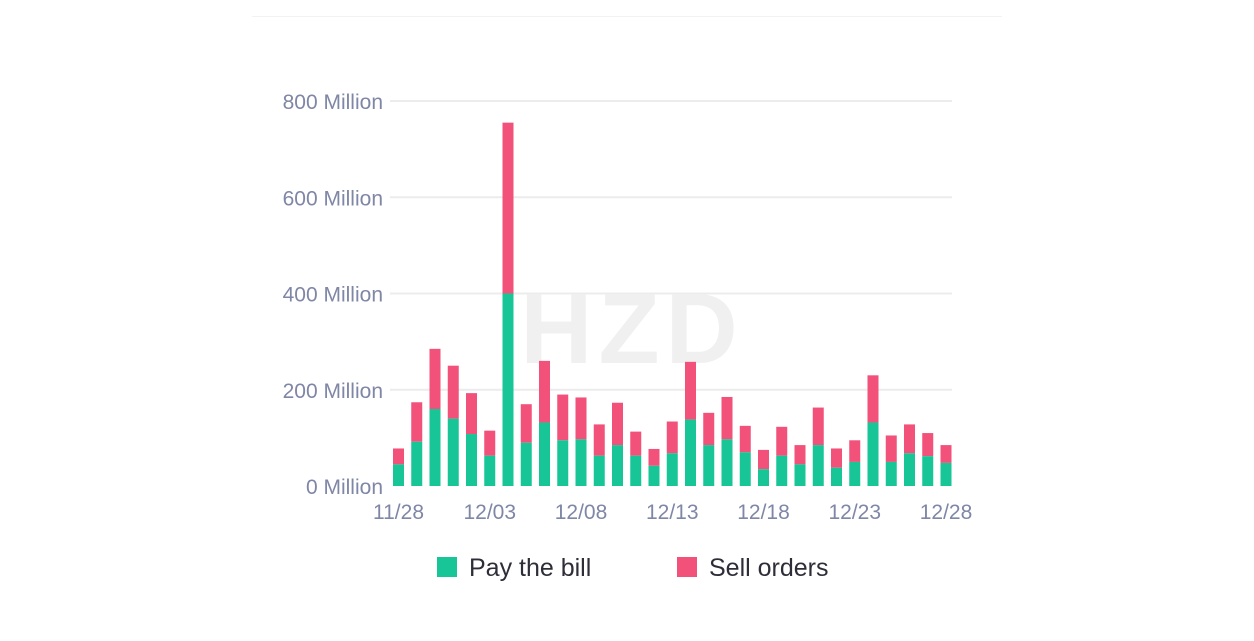 The height and width of the screenshot is (641, 1254). Describe the element at coordinates (530, 568) in the screenshot. I see `legend-label: Pay the bill` at that location.